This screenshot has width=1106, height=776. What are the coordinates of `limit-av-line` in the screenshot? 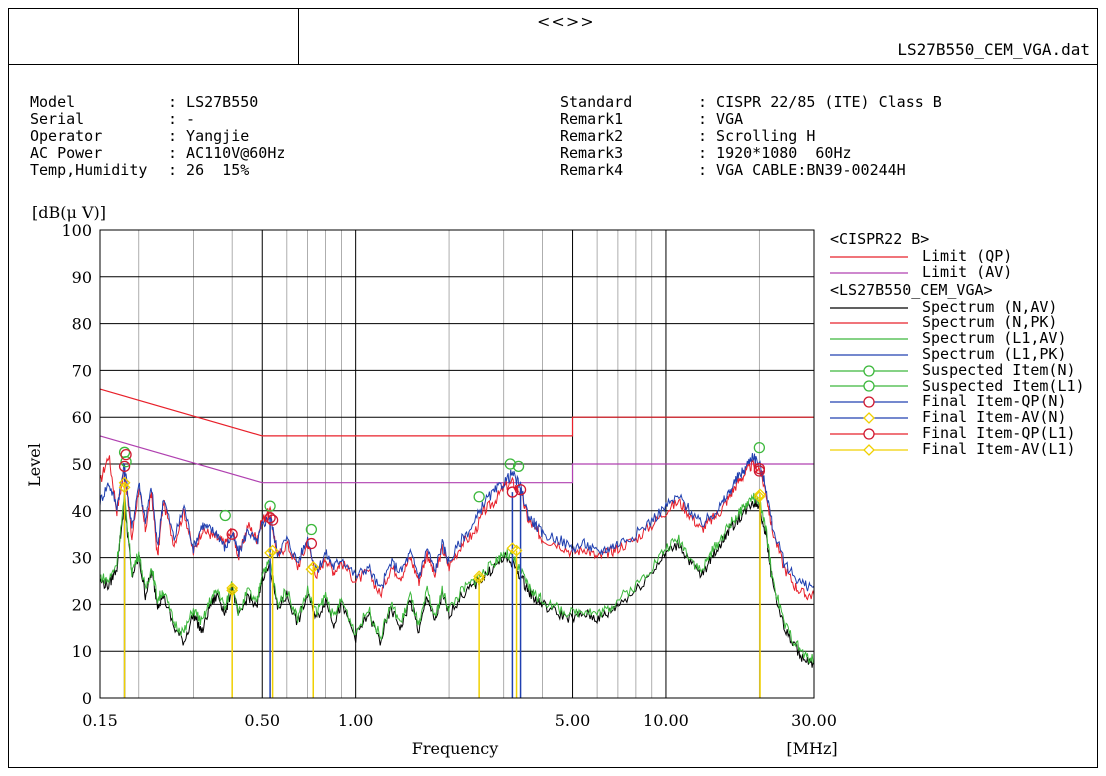 It's located at (456, 459).